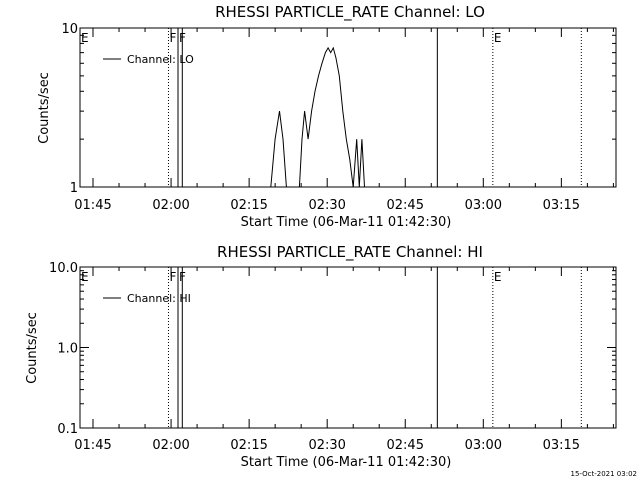 This screenshot has width=640, height=480. I want to click on lo-chart-title: RHESSI PARTICLE_RATE Channel: LO, so click(350, 12).